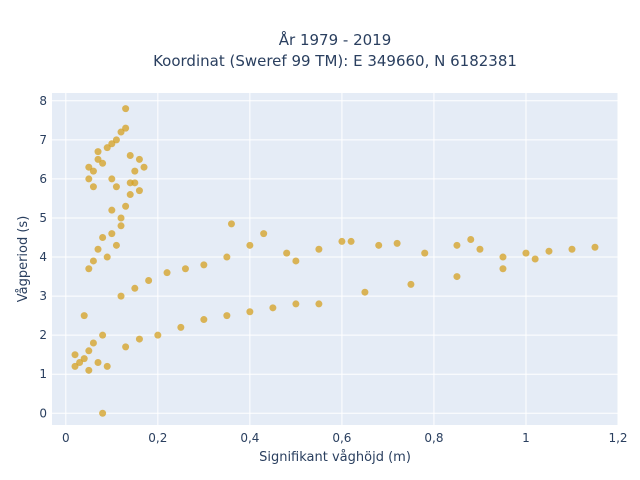  What do you see at coordinates (335, 39) in the screenshot?
I see `chart-title-line-1: År 1979 - 2019` at bounding box center [335, 39].